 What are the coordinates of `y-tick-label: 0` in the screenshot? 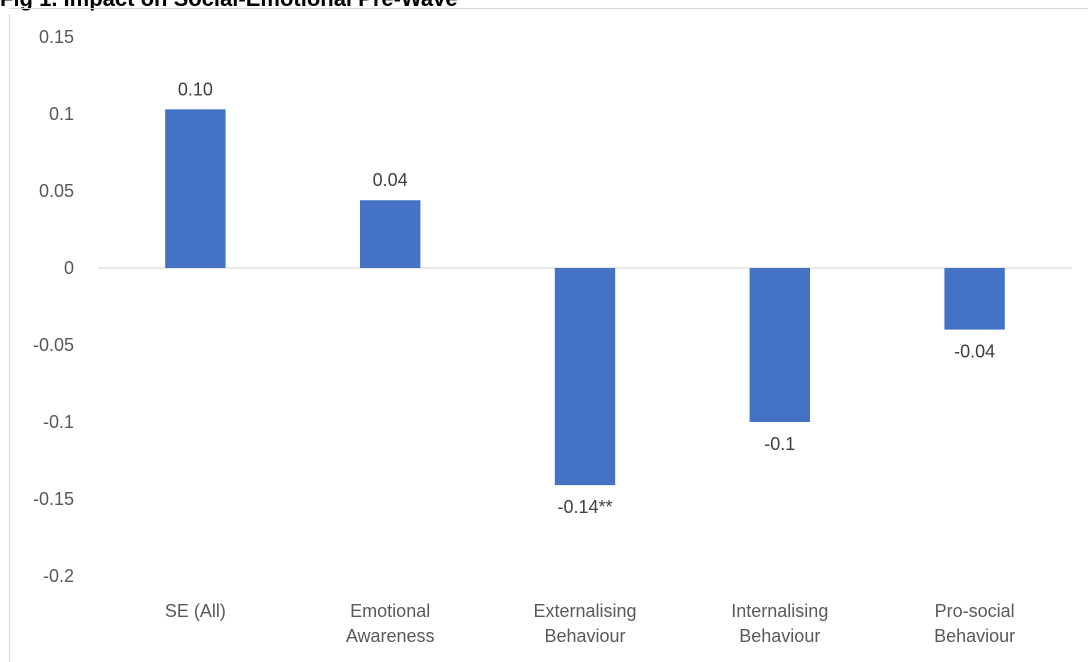 It's located at (69, 268).